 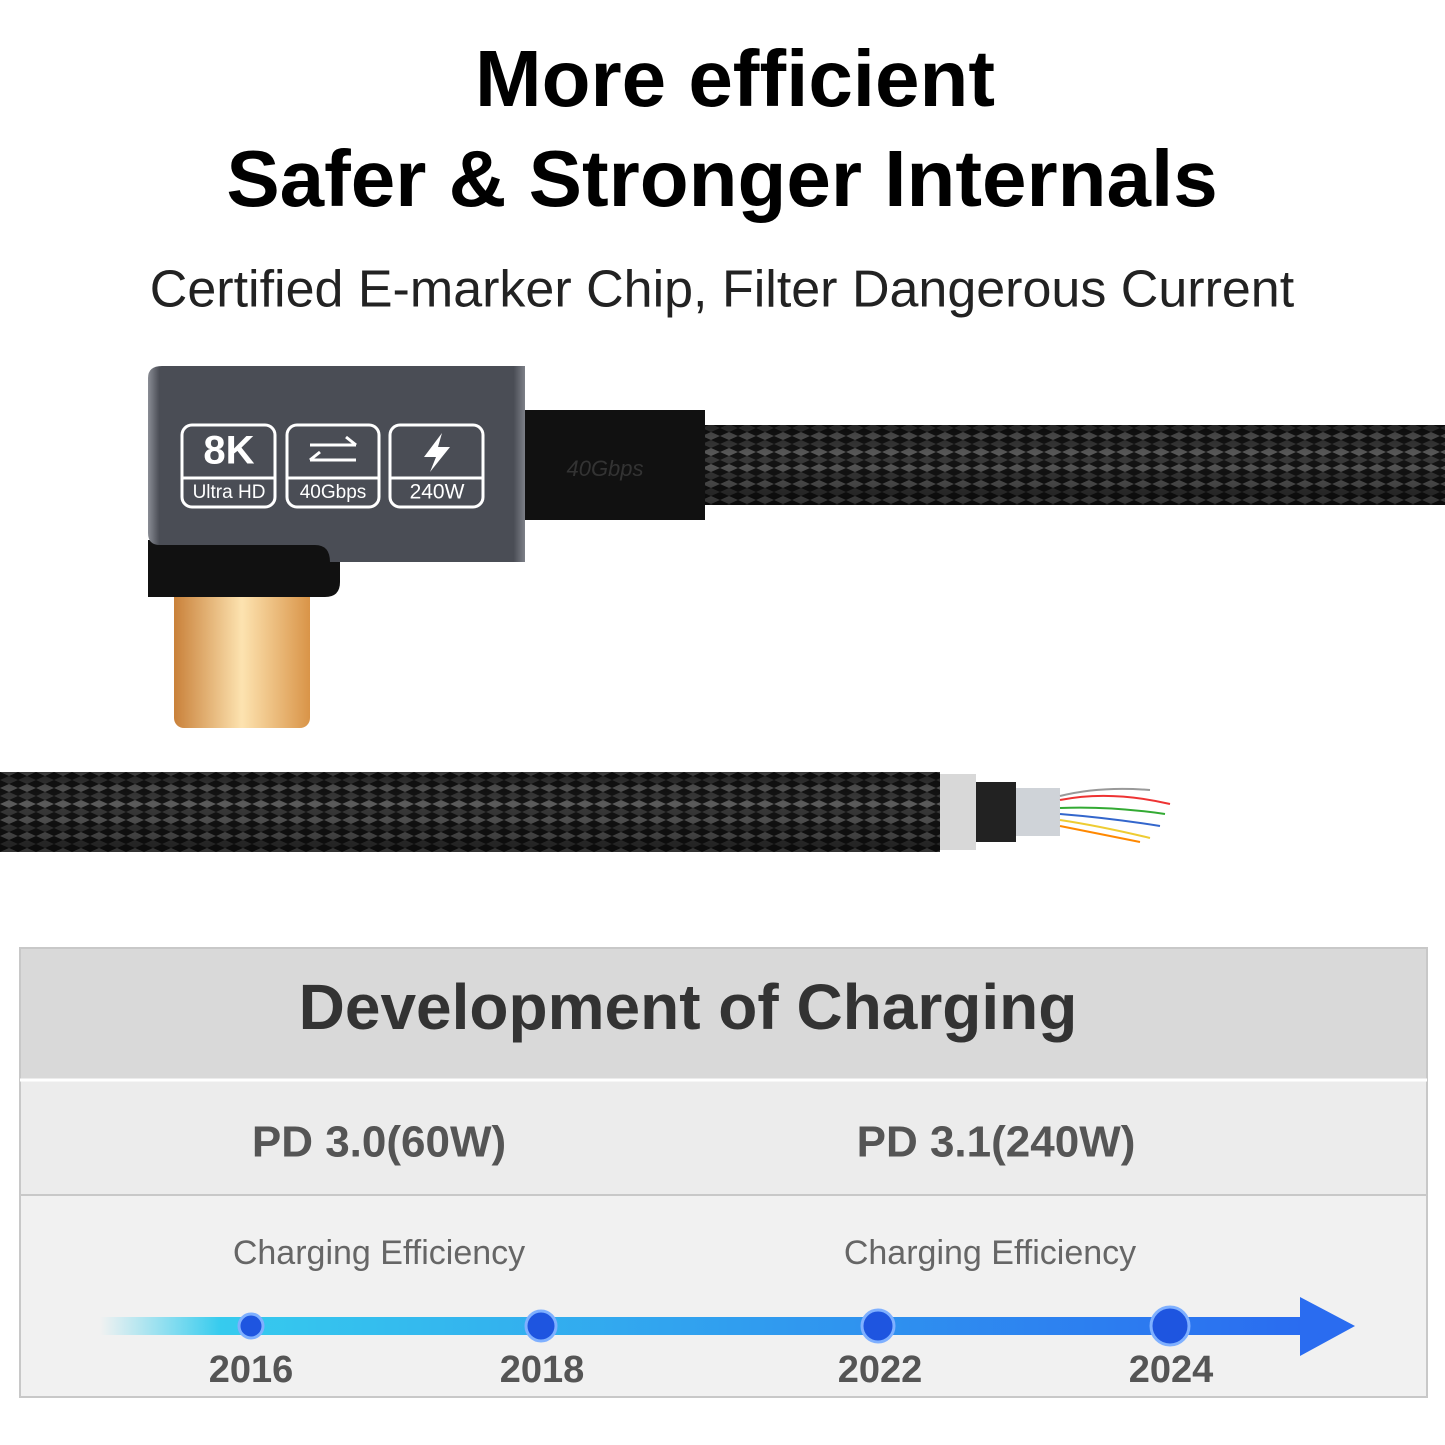 I want to click on arrows-icon, so click(x=333, y=448).